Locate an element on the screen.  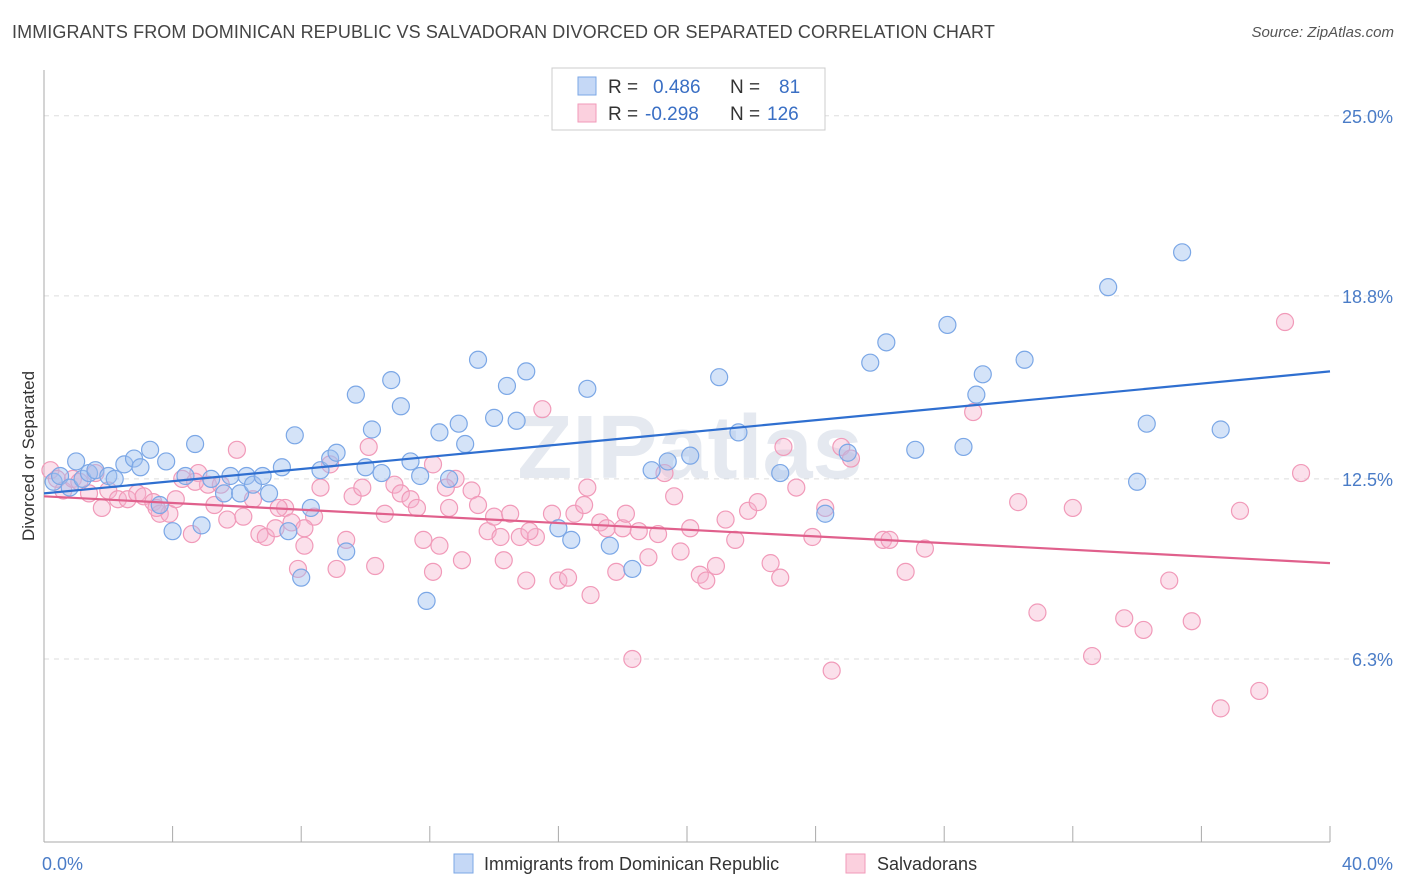
legend-swatch-pink is located at coordinates (587, 113).